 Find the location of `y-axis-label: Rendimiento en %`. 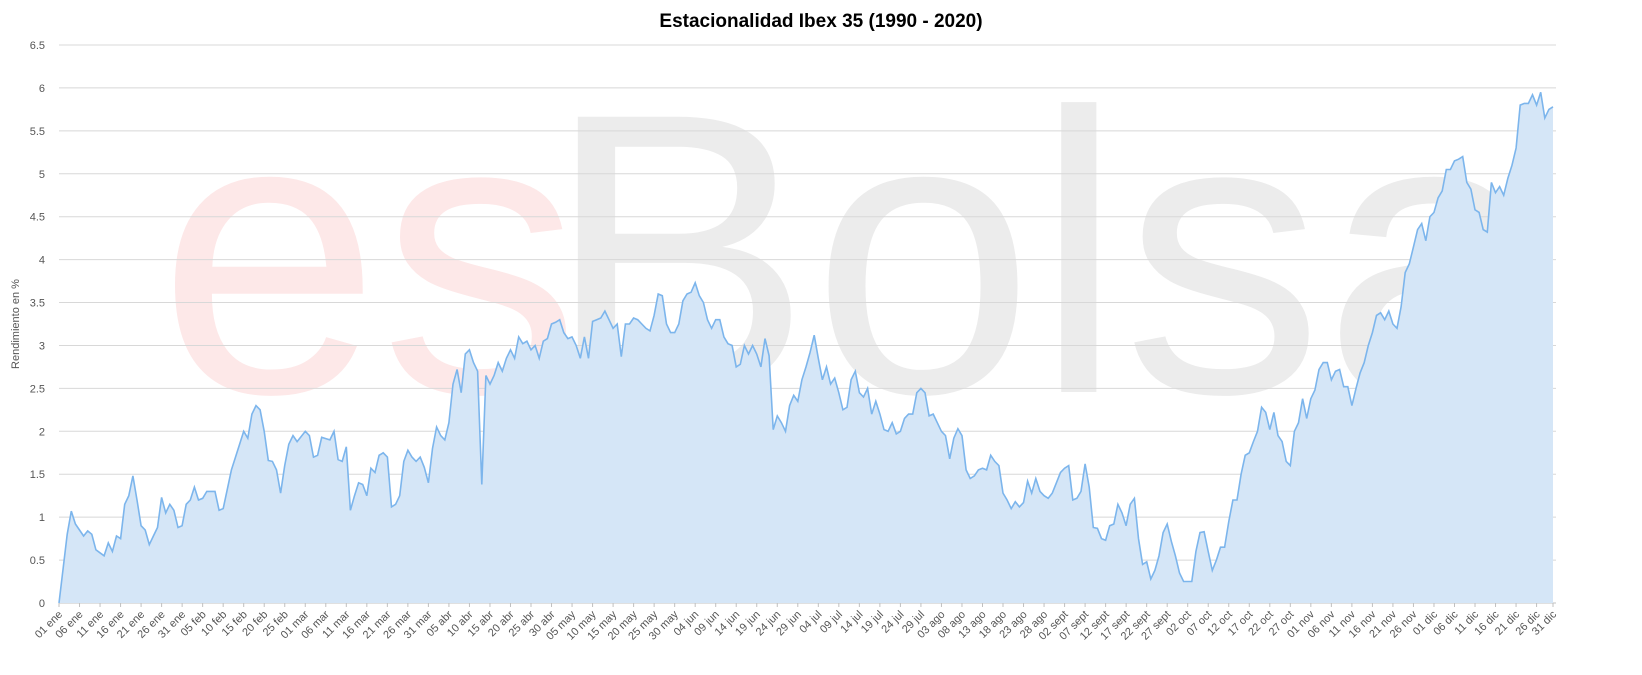

y-axis-label: Rendimiento en % is located at coordinates (16, 324).